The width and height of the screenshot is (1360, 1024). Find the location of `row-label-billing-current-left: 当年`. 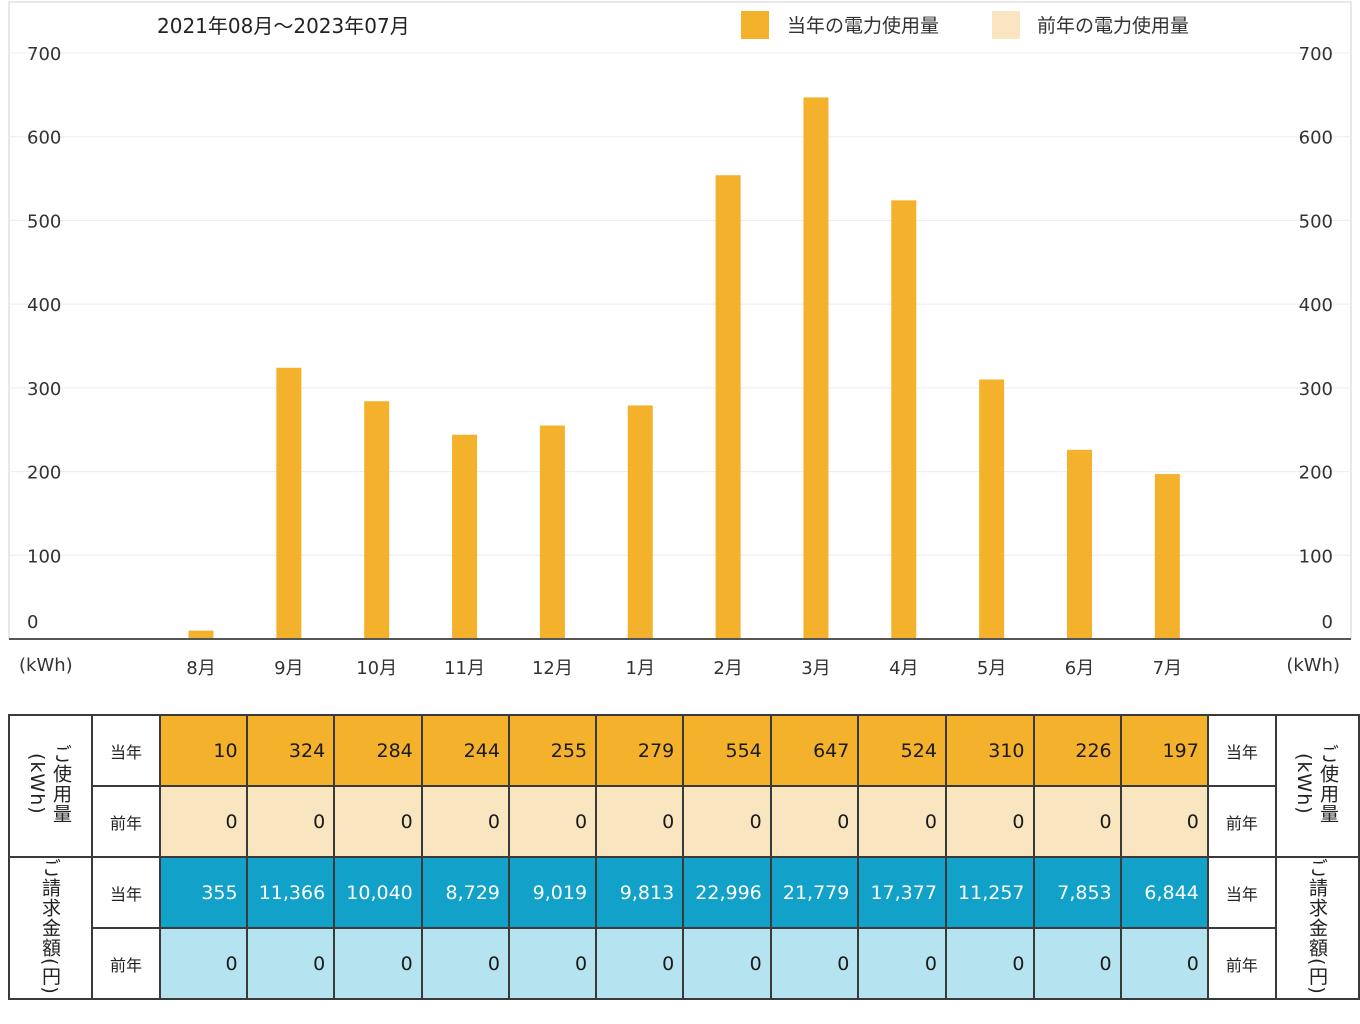

row-label-billing-current-left: 当年 is located at coordinates (126, 892).